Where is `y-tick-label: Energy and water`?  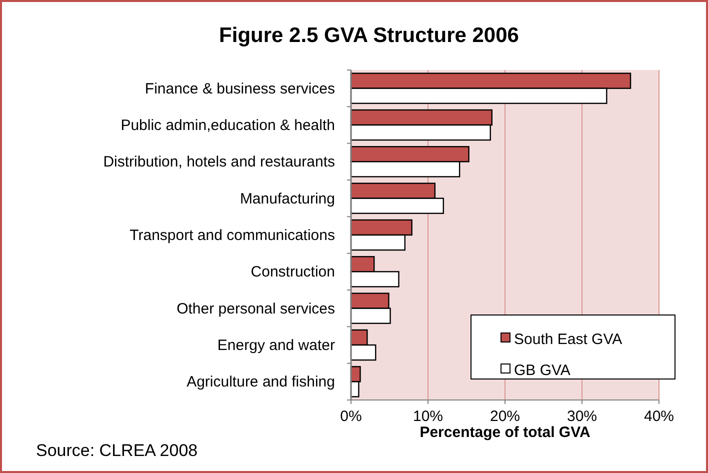
y-tick-label: Energy and water is located at coordinates (276, 345).